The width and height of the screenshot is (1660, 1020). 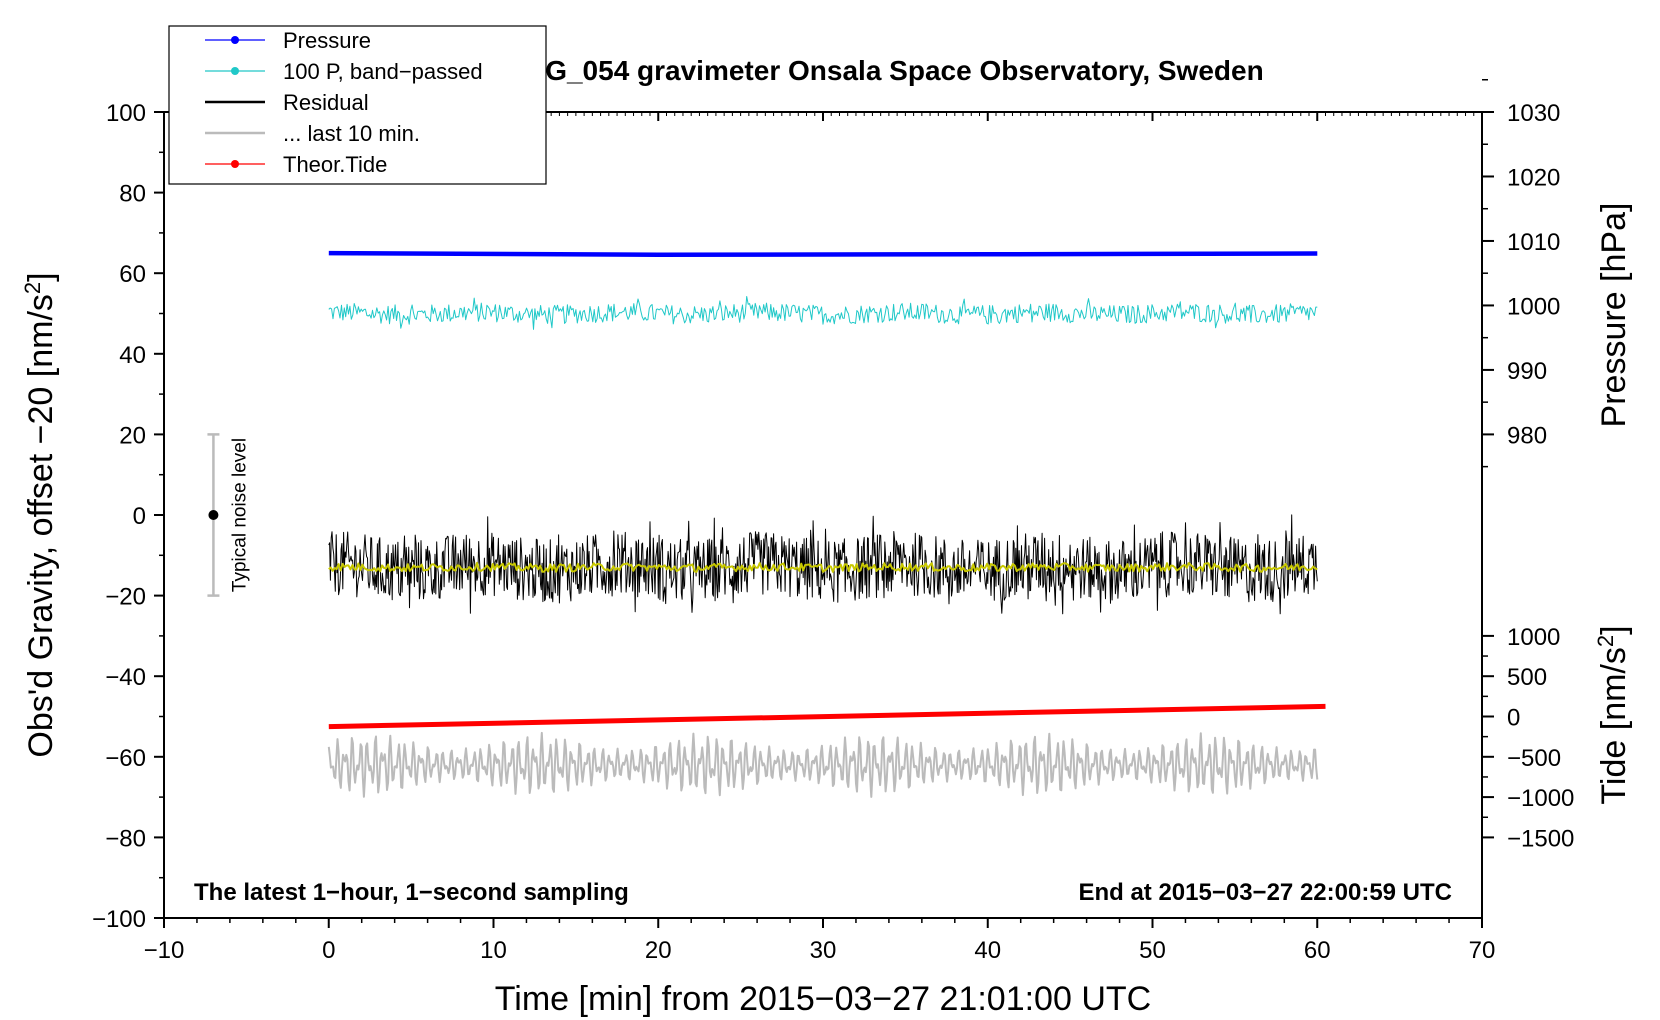 What do you see at coordinates (125, 838) in the screenshot?
I see `y-tick-label: −80` at bounding box center [125, 838].